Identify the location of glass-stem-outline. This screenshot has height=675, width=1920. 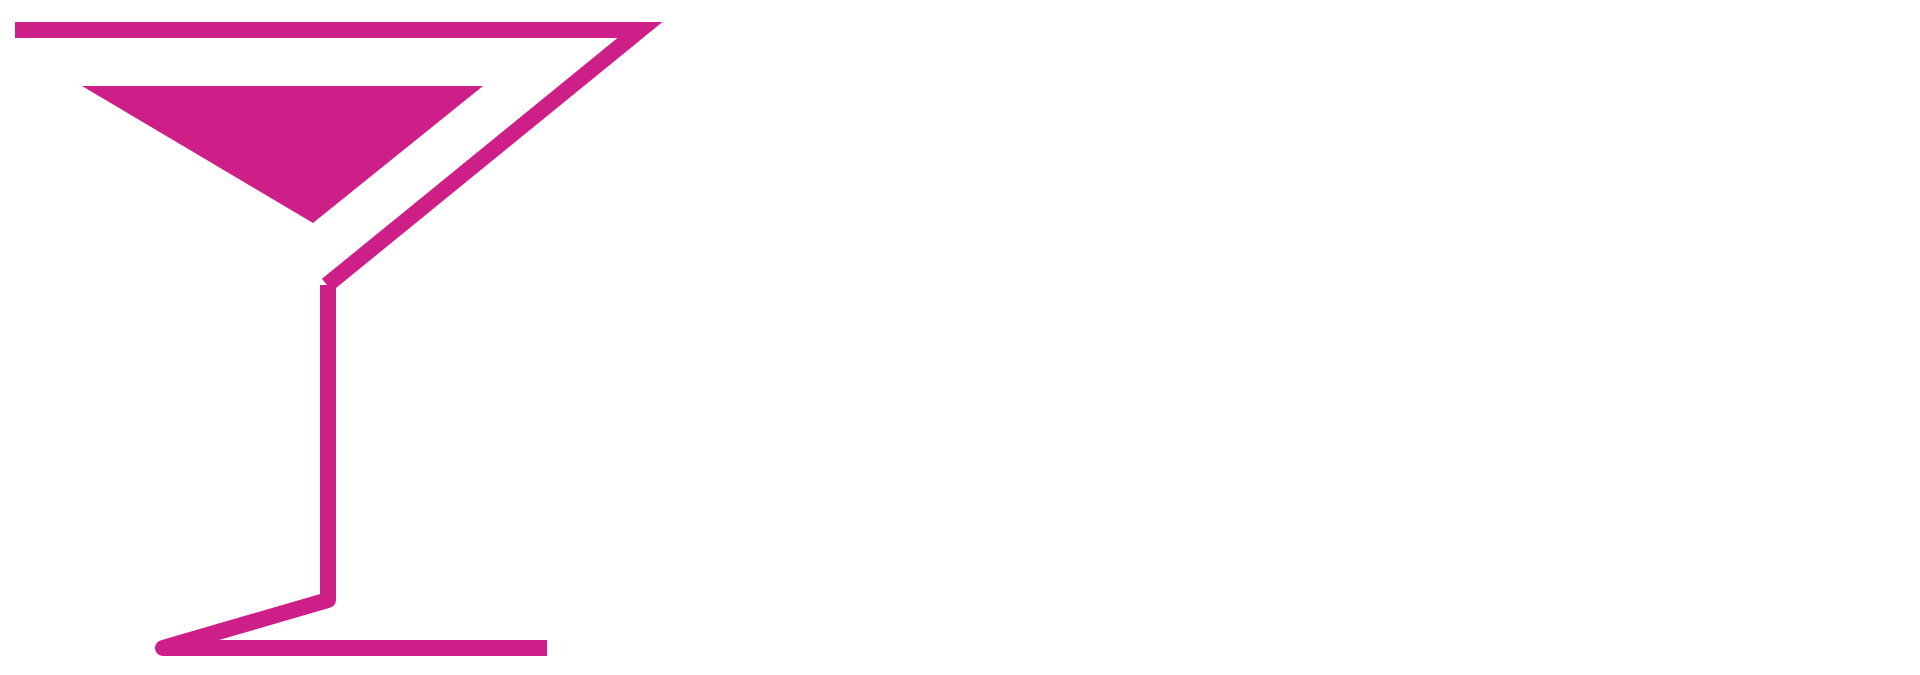
(351, 470).